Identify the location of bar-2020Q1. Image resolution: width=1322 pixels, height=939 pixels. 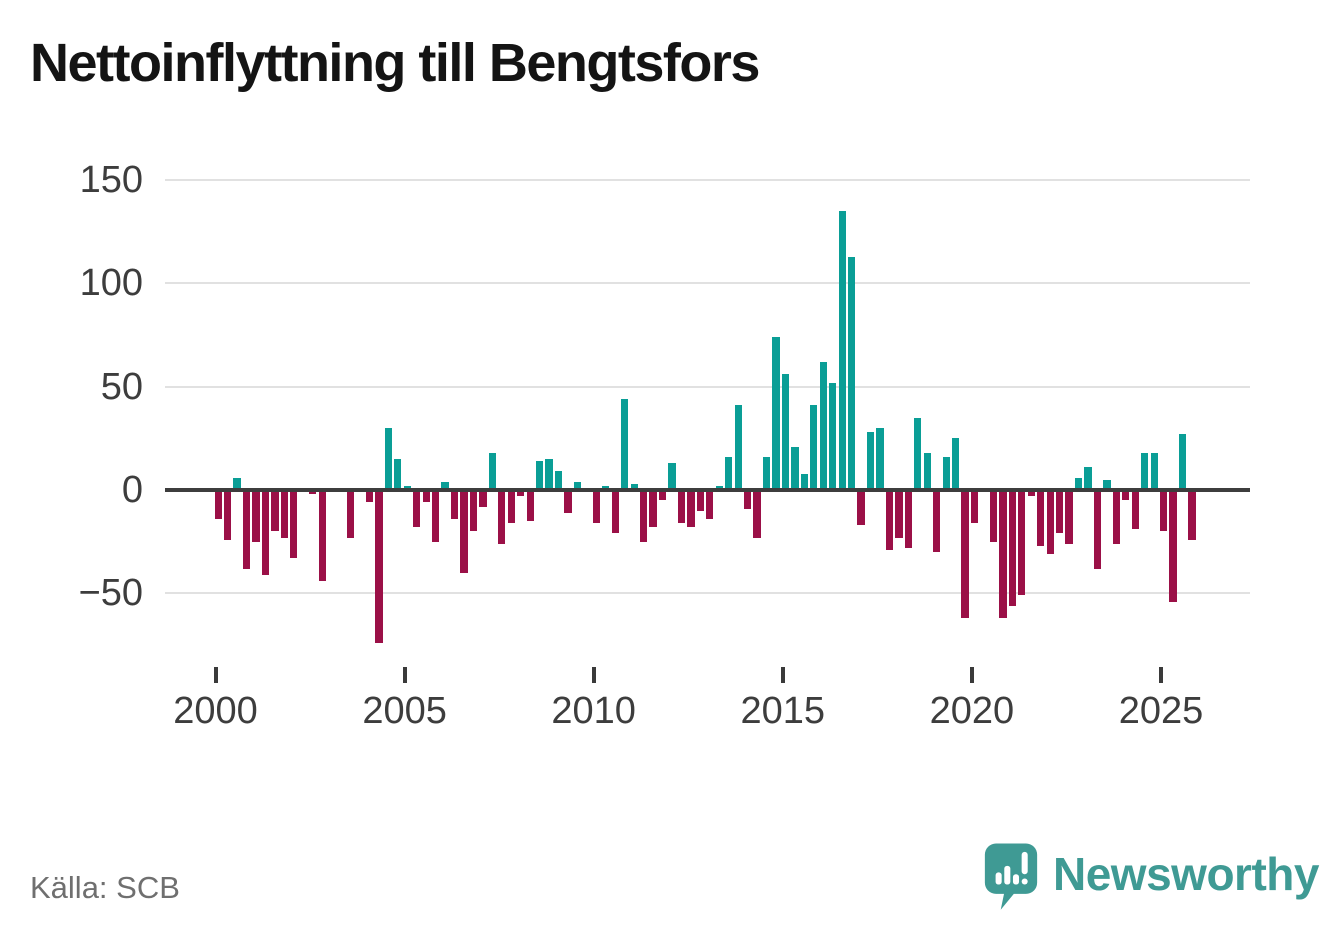
(974, 507).